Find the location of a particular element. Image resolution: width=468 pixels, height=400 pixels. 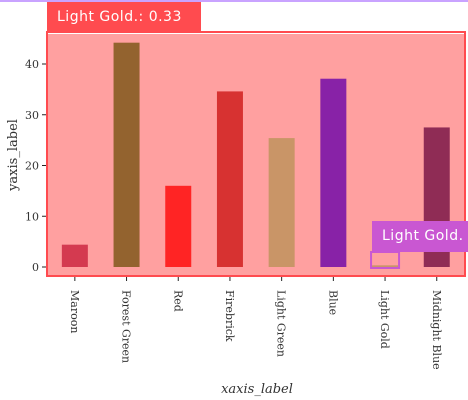

x-tick-label: Forest Green is located at coordinates (126, 326).